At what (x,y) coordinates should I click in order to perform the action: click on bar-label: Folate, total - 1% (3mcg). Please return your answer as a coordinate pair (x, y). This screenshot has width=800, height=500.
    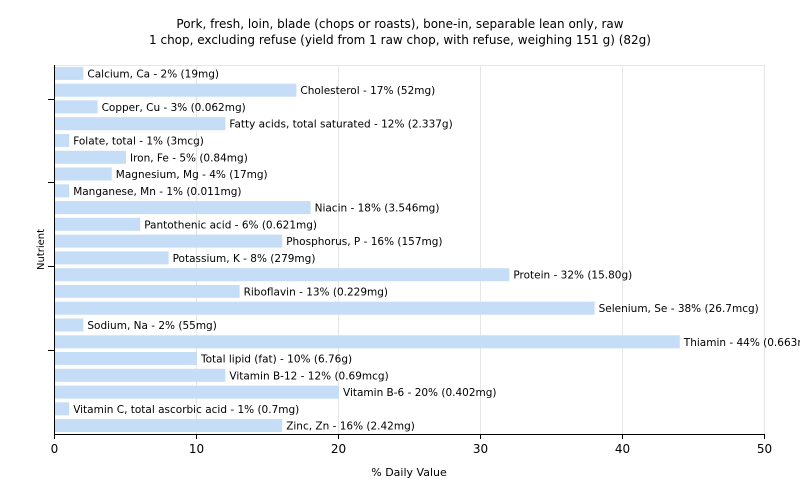
    Looking at the image, I should click on (138, 142).